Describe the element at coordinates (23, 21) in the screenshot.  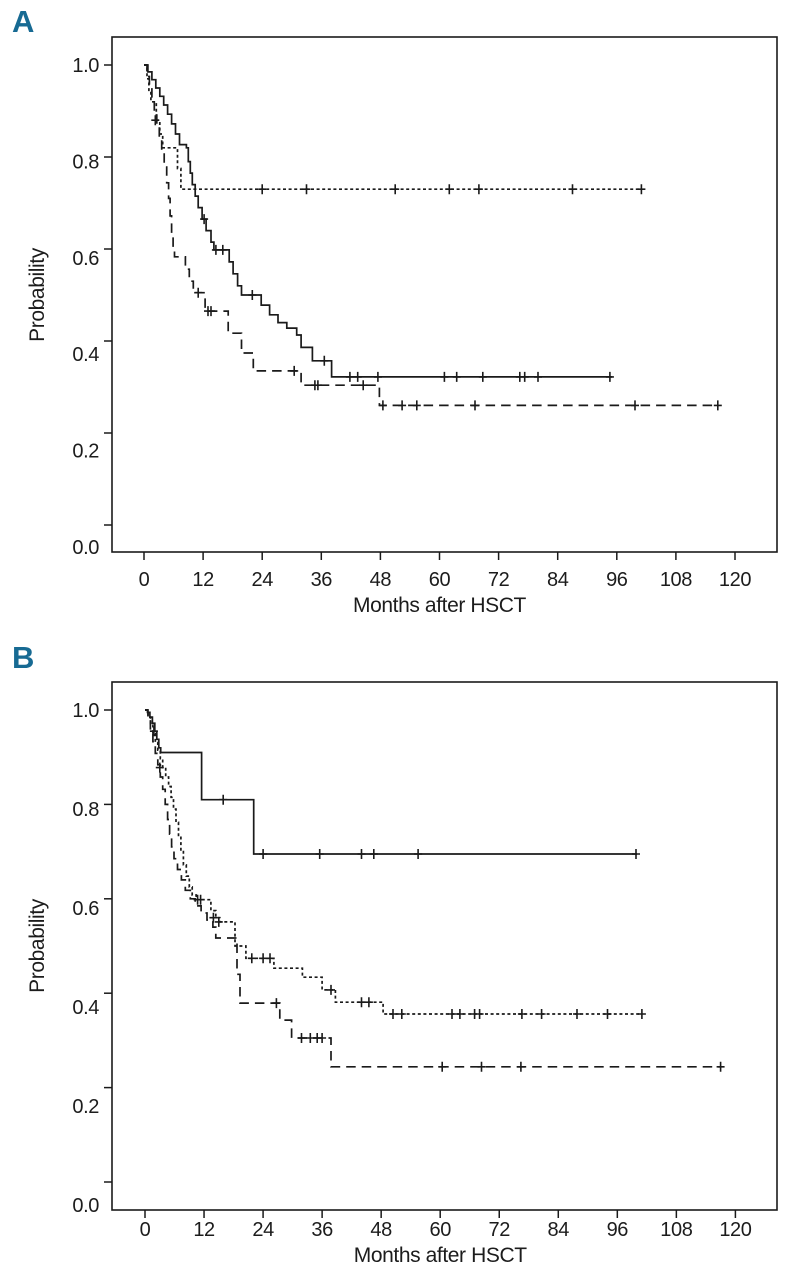
I see `panel-a-label: A` at that location.